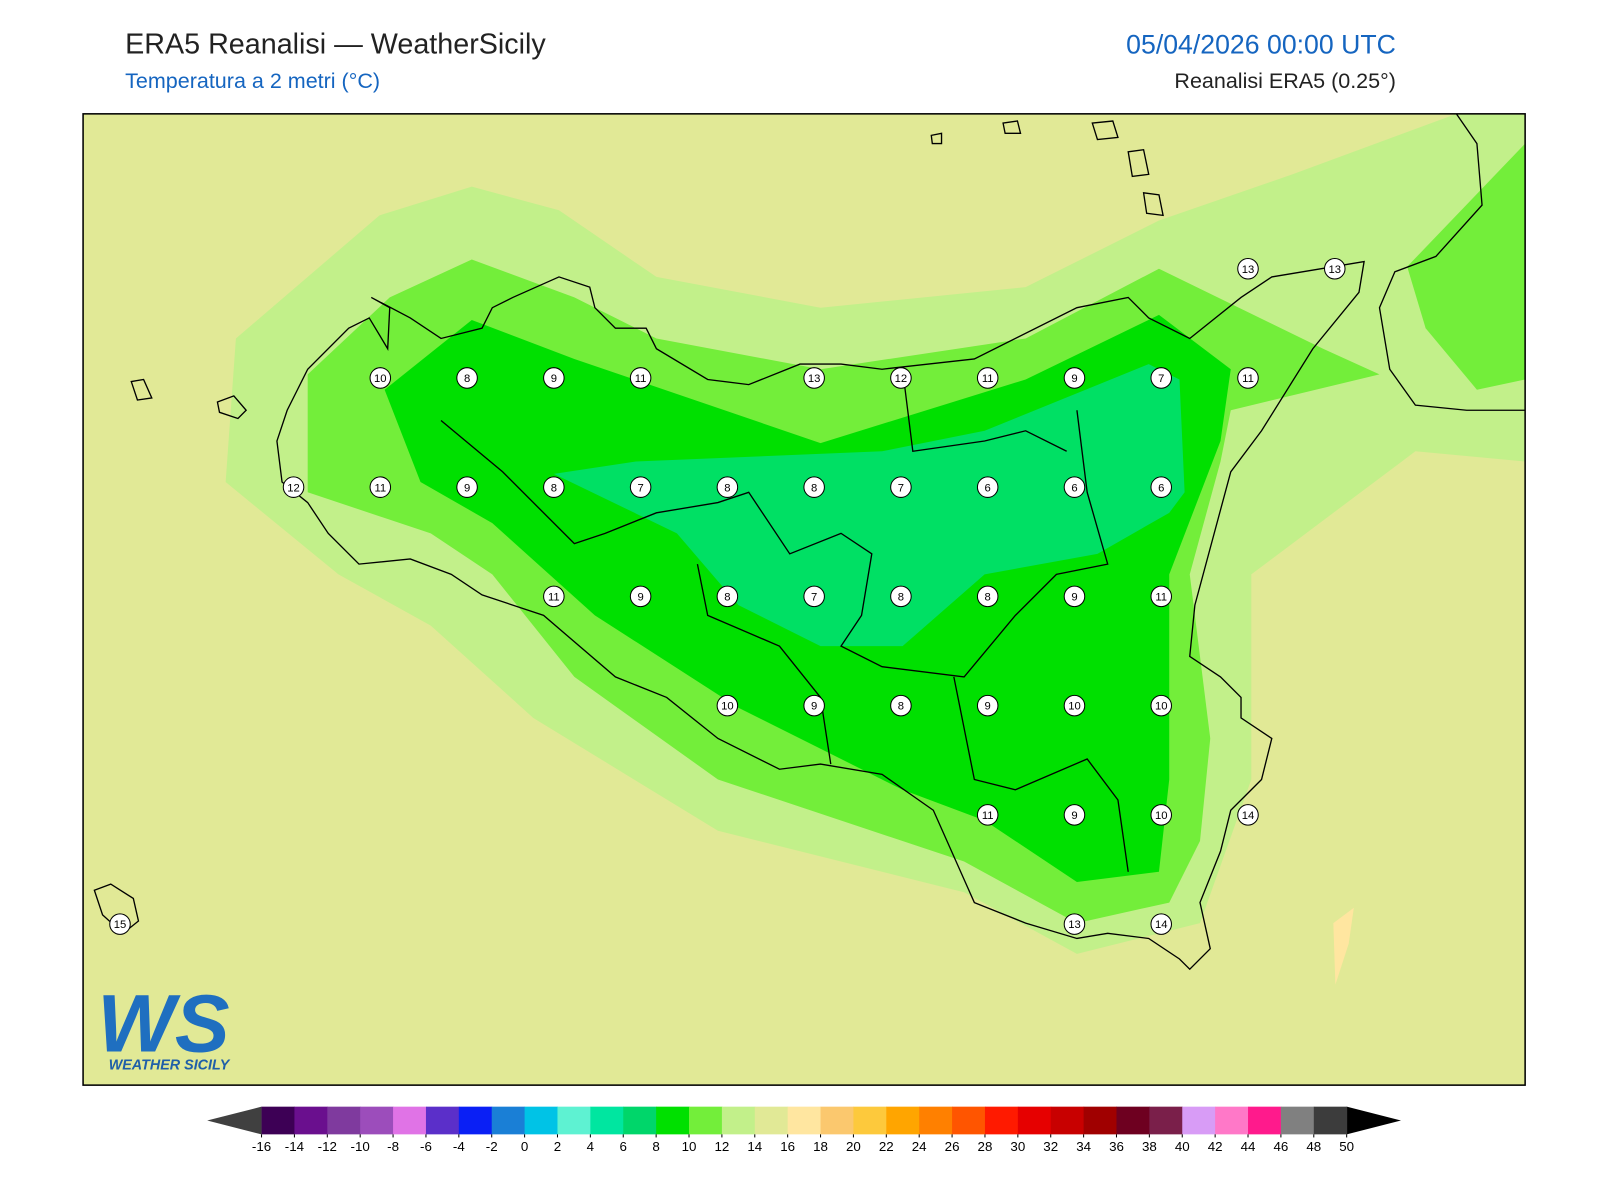 This screenshot has width=1600, height=1200. Describe the element at coordinates (689, 1146) in the screenshot. I see `colorbar-tick-label: 10` at that location.